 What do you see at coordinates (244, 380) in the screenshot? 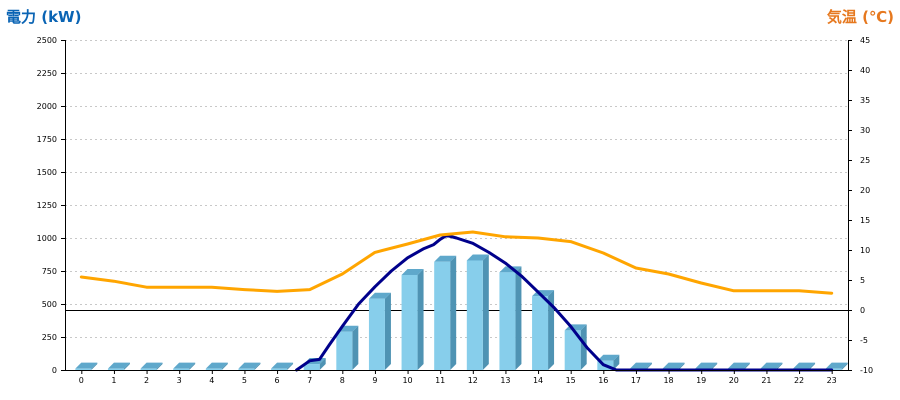
I see `x-tick-label: 5` at bounding box center [244, 380].